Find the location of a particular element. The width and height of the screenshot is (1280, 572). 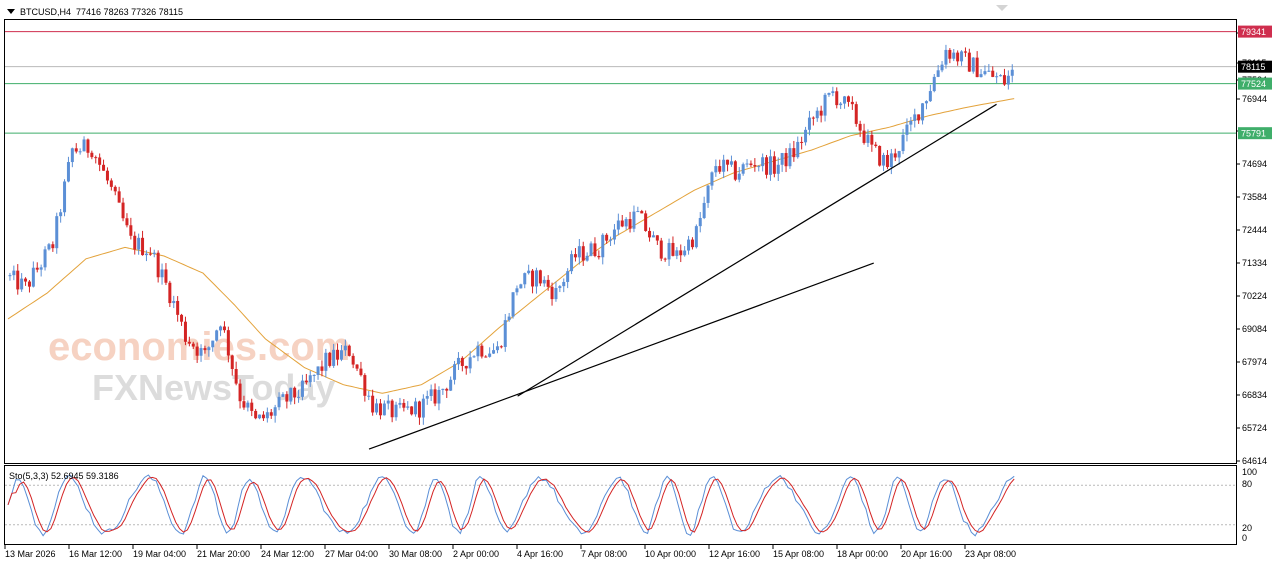

time-tick-label: 15 Apr 08:00 is located at coordinates (798, 554).